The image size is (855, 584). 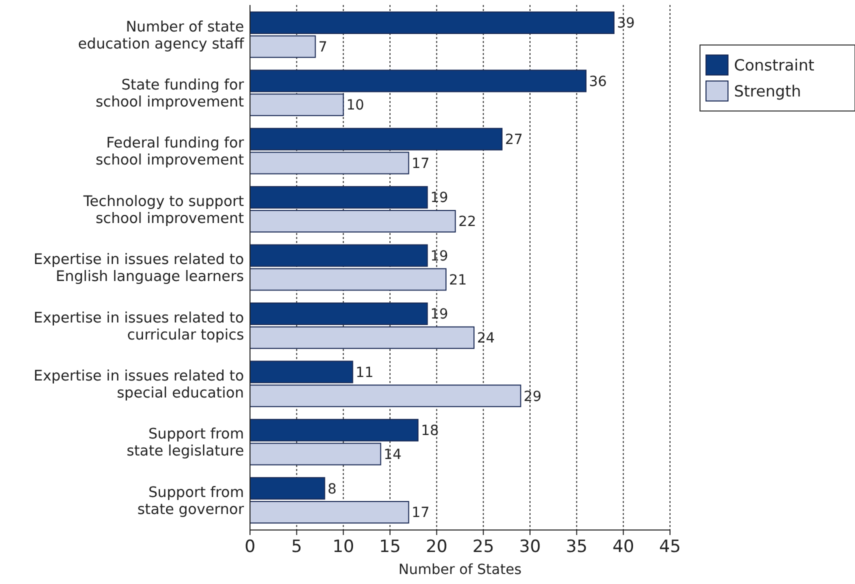 I want to click on y-tick-label: Support from state governor, so click(x=190, y=501).